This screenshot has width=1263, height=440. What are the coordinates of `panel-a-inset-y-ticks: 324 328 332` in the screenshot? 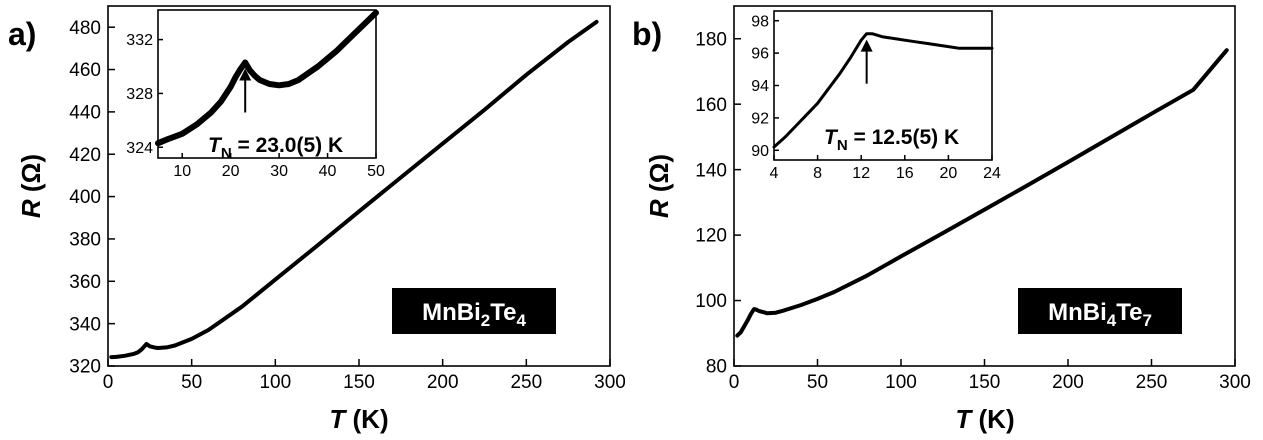 It's located at (144, 94).